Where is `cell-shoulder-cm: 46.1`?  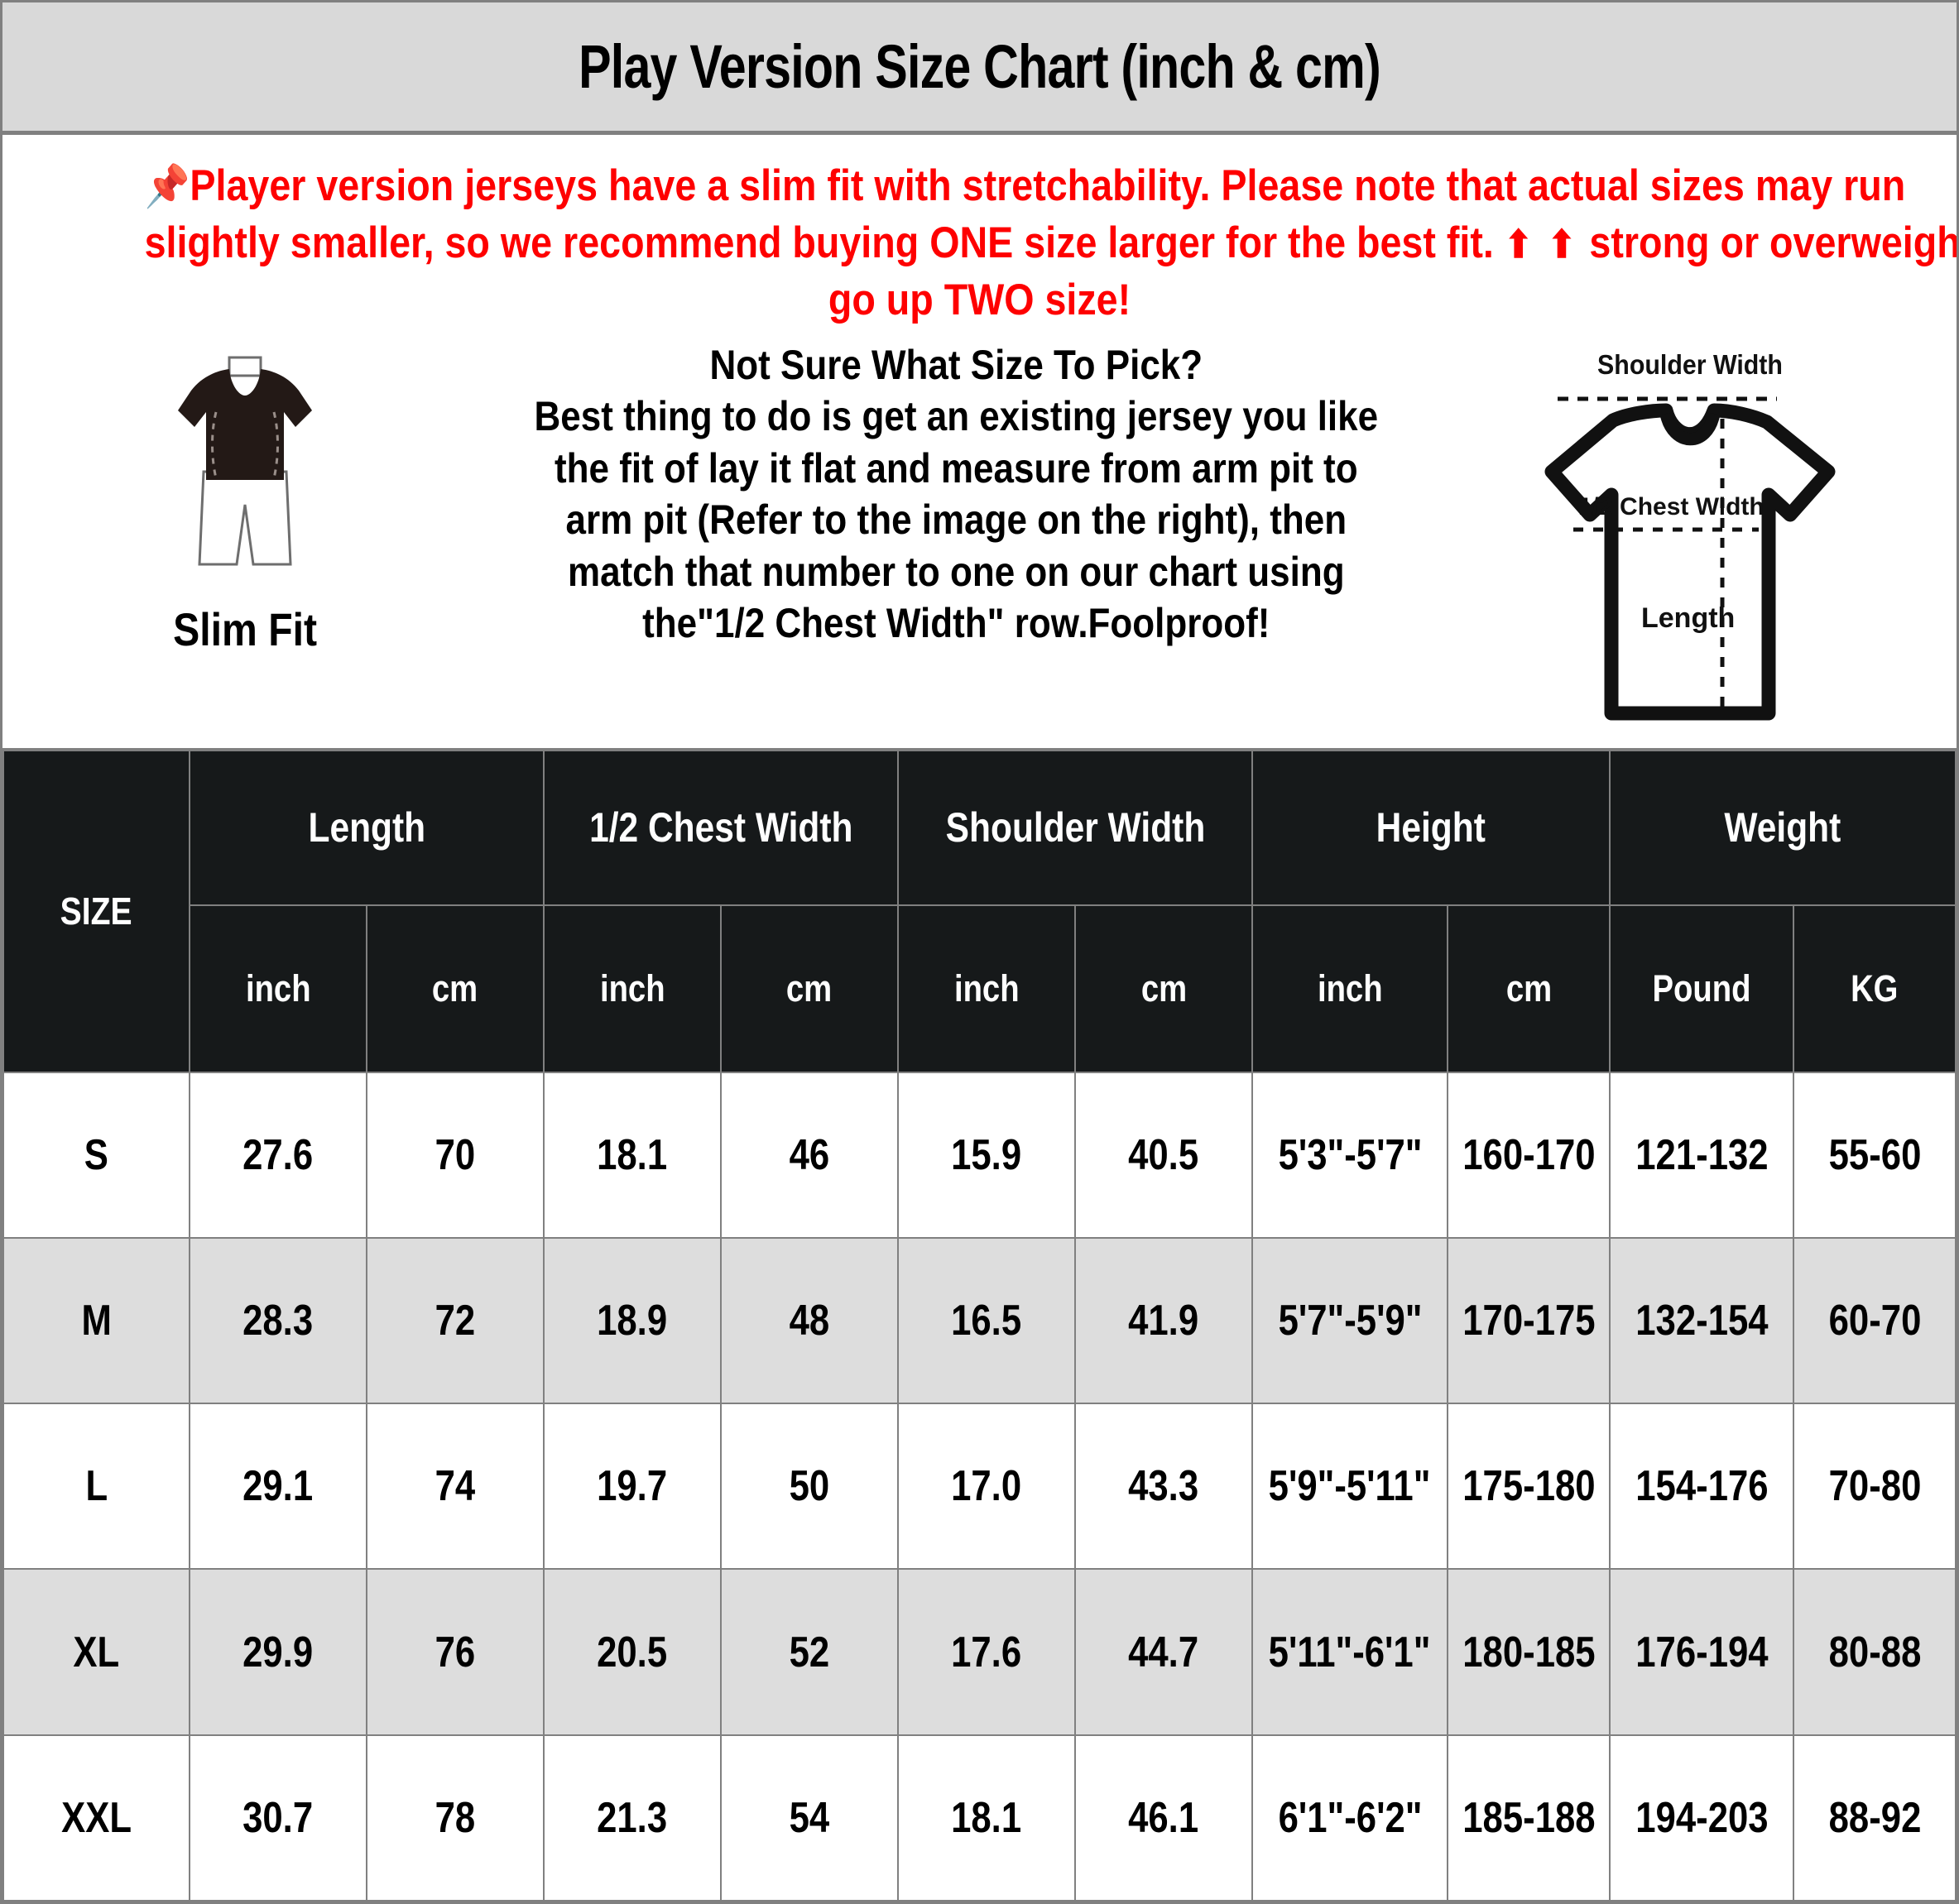
cell-shoulder-cm: 46.1 is located at coordinates (1164, 1818).